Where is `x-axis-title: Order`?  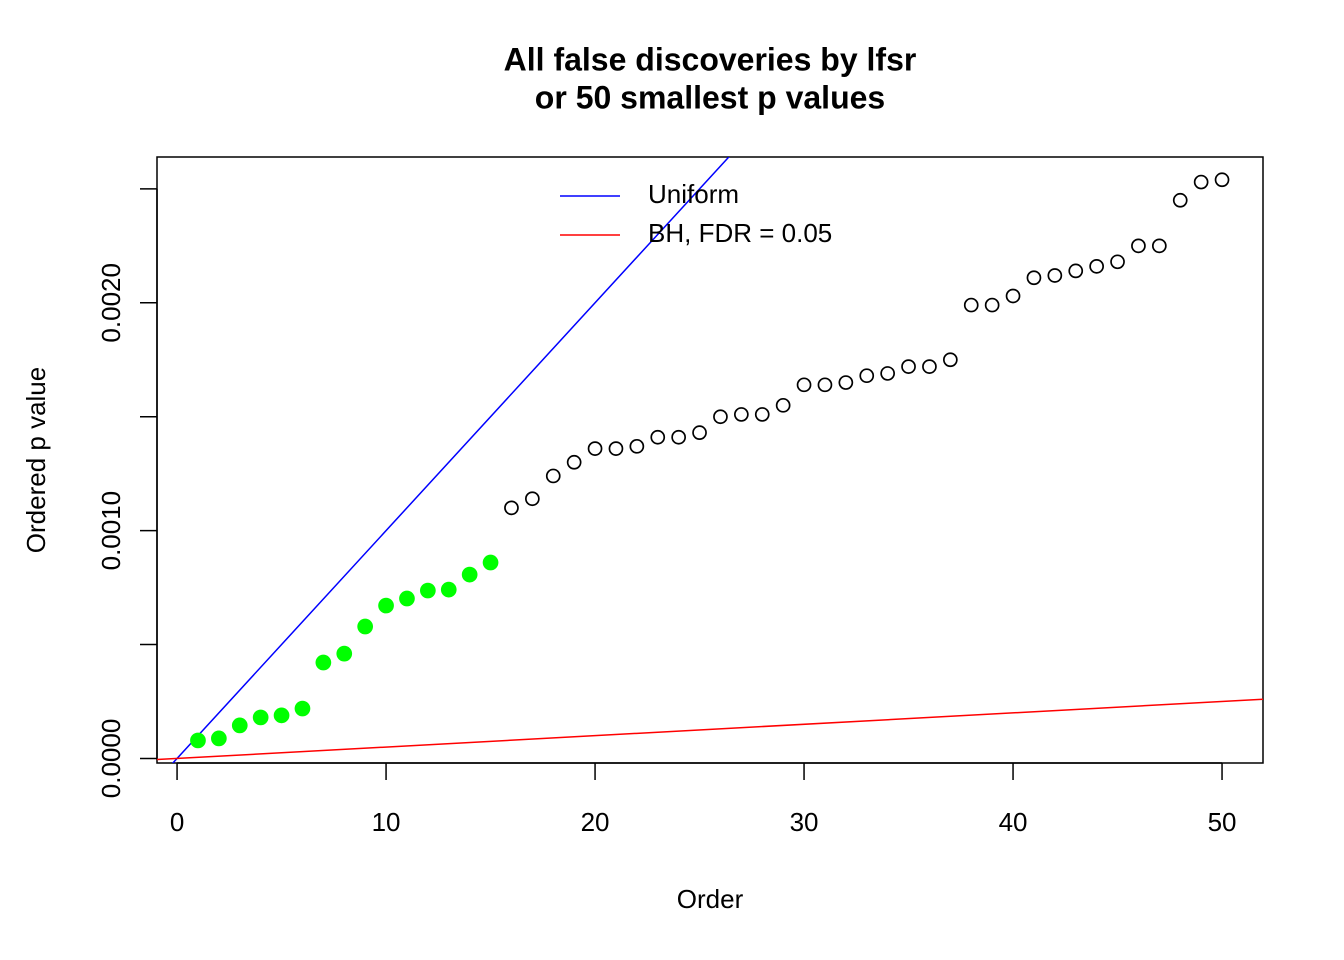 x-axis-title: Order is located at coordinates (710, 899).